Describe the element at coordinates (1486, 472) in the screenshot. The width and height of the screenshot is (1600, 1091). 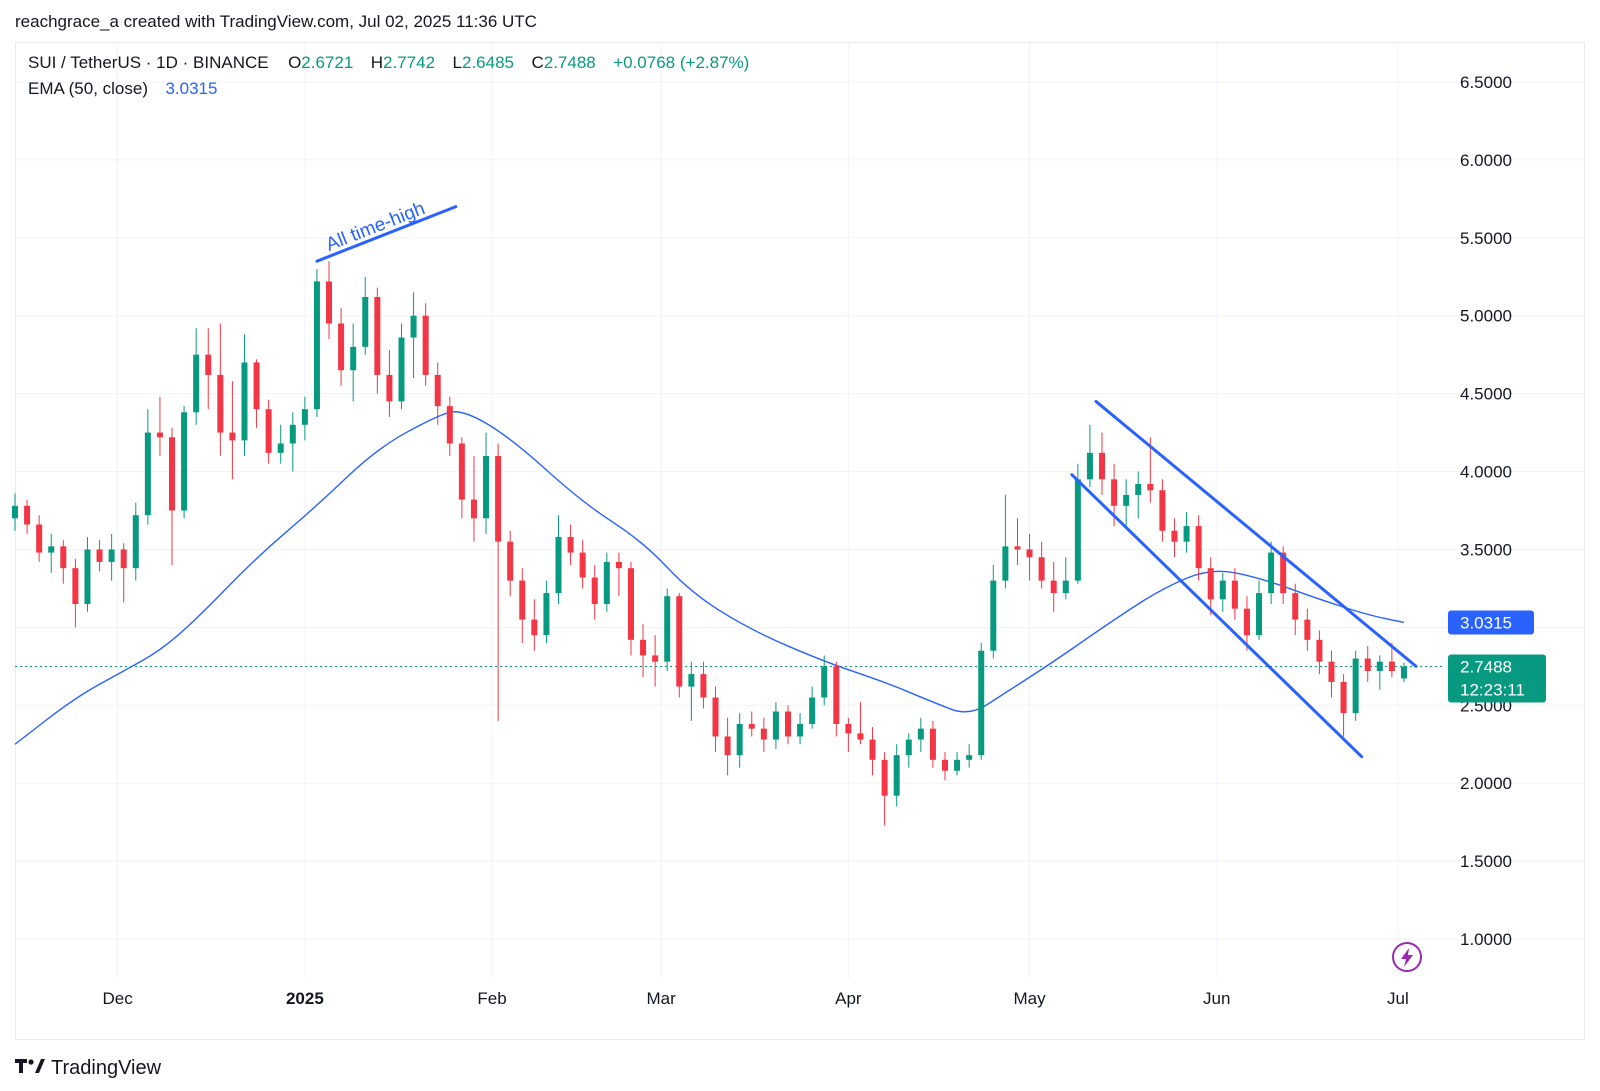
I see `y-tick-label: 4.0000` at that location.